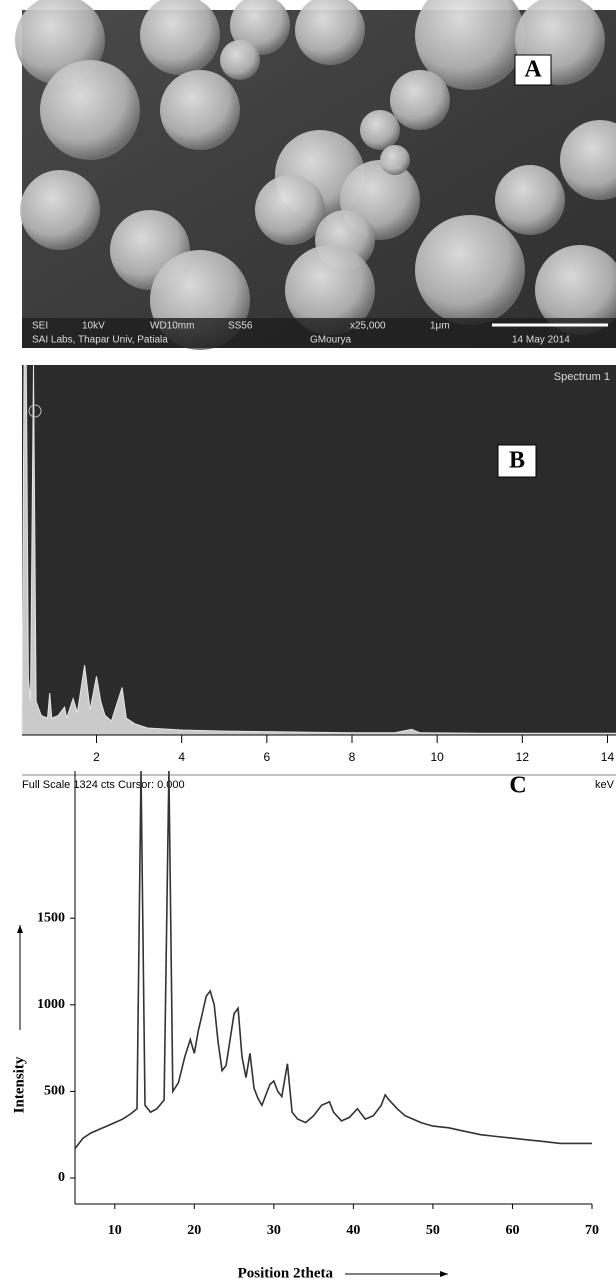 The height and width of the screenshot is (1286, 616). I want to click on element-marker, so click(35, 411).